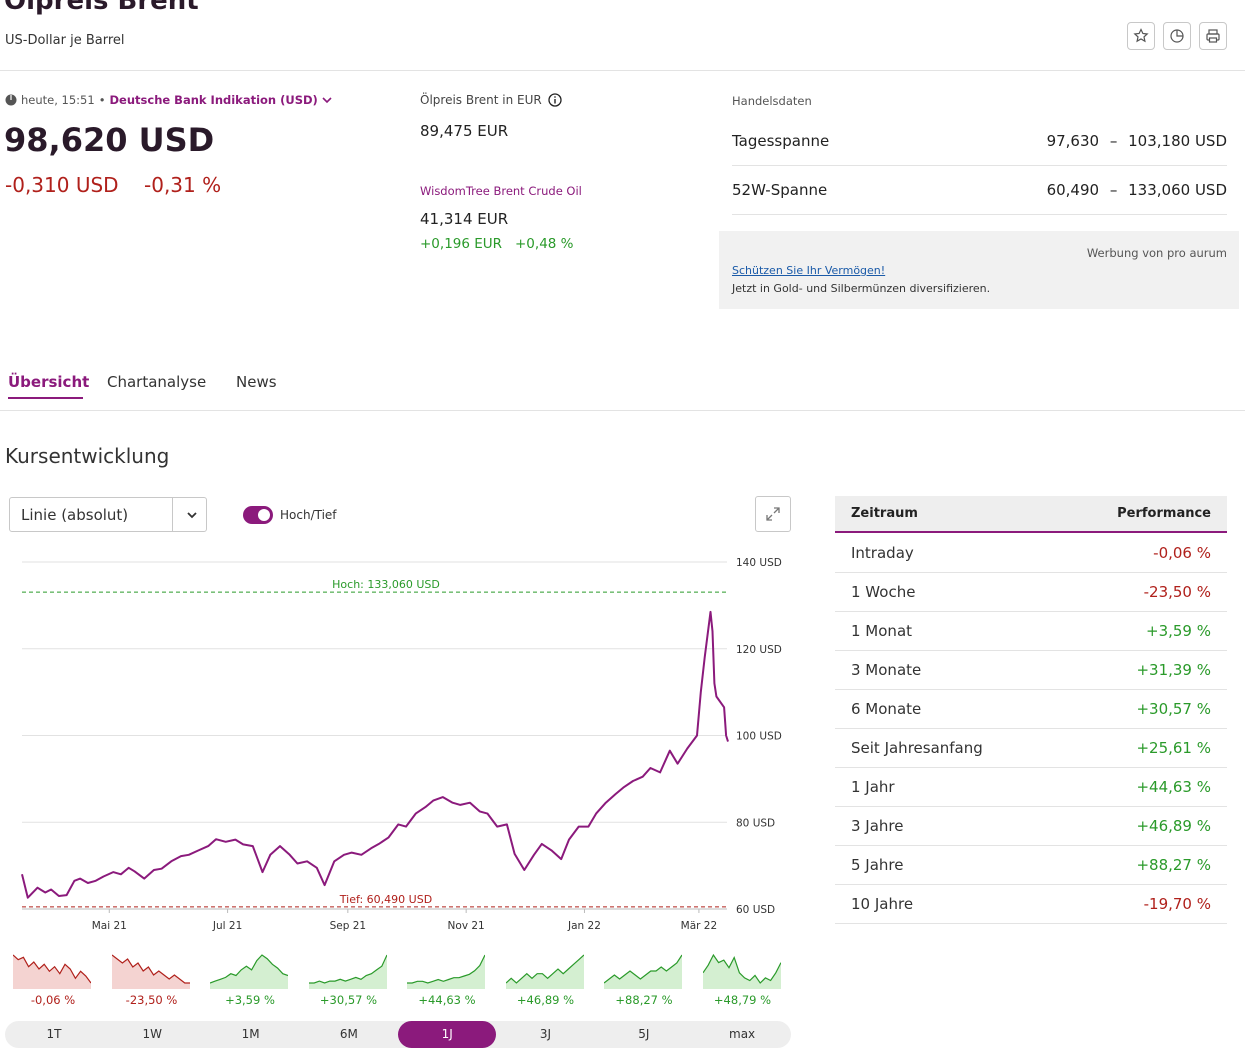  What do you see at coordinates (1031, 826) in the screenshot?
I see `performance-row: 3 Jahre +46,89 %` at bounding box center [1031, 826].